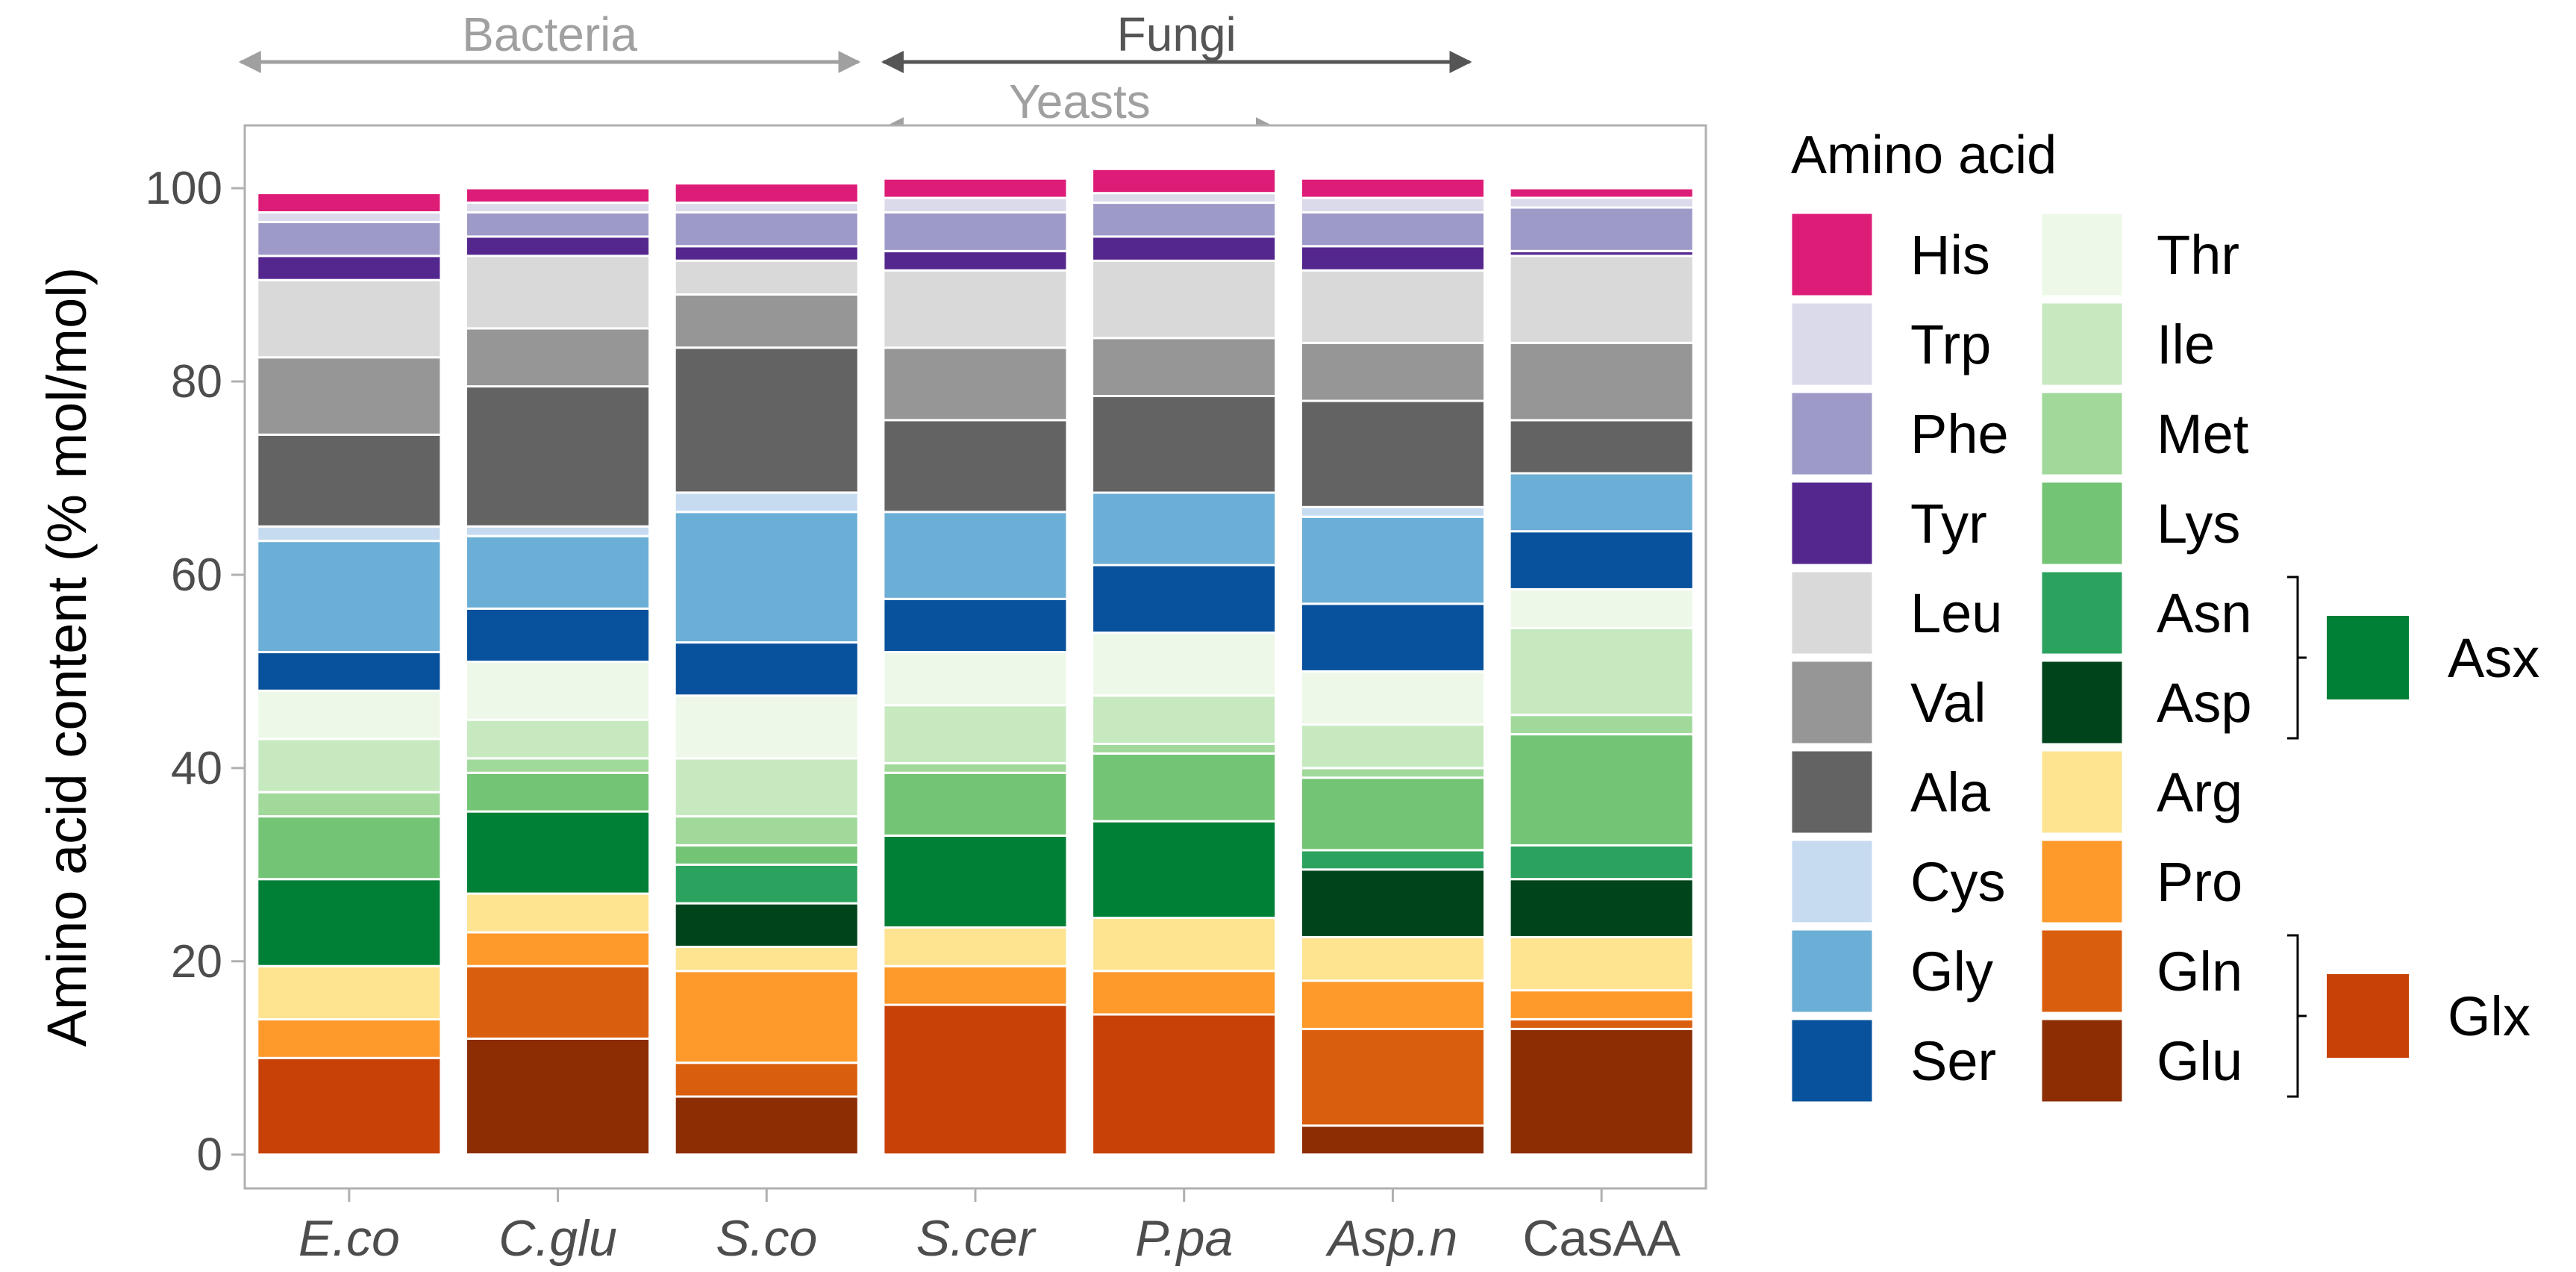 This screenshot has height=1272, width=2576. What do you see at coordinates (558, 224) in the screenshot?
I see `bar-c-glu-phe` at bounding box center [558, 224].